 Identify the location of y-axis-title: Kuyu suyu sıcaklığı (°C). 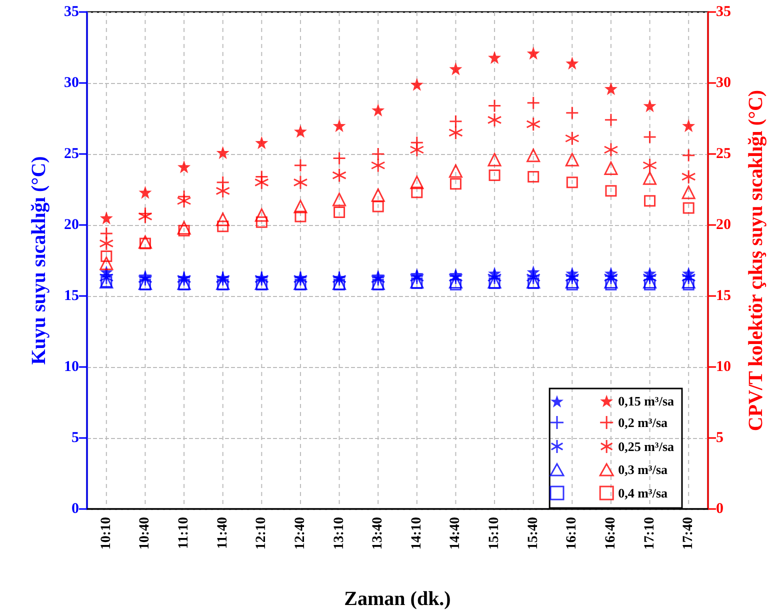
(39, 260).